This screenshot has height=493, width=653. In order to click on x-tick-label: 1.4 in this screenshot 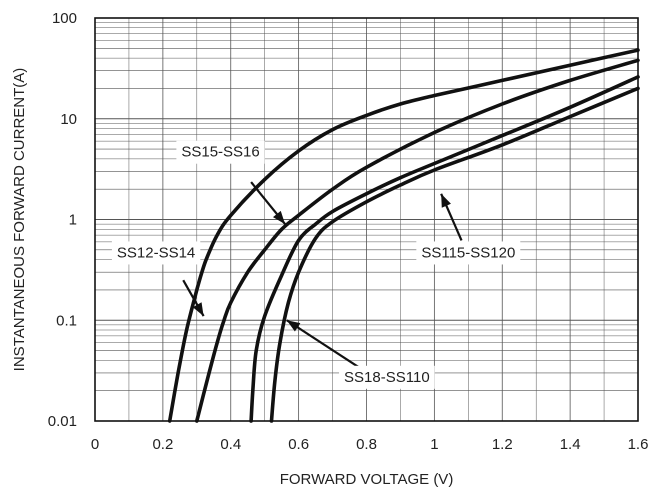, I will do `click(570, 444)`.